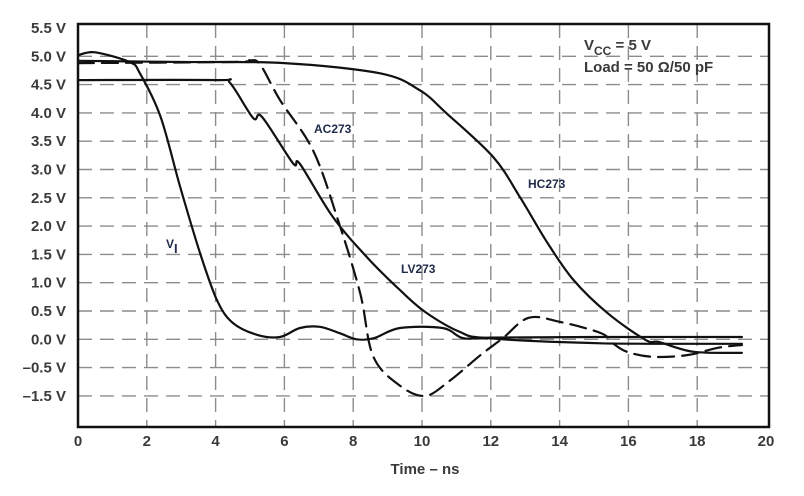 This screenshot has width=804, height=496. I want to click on y-tick-label: –0.5 V, so click(44, 368).